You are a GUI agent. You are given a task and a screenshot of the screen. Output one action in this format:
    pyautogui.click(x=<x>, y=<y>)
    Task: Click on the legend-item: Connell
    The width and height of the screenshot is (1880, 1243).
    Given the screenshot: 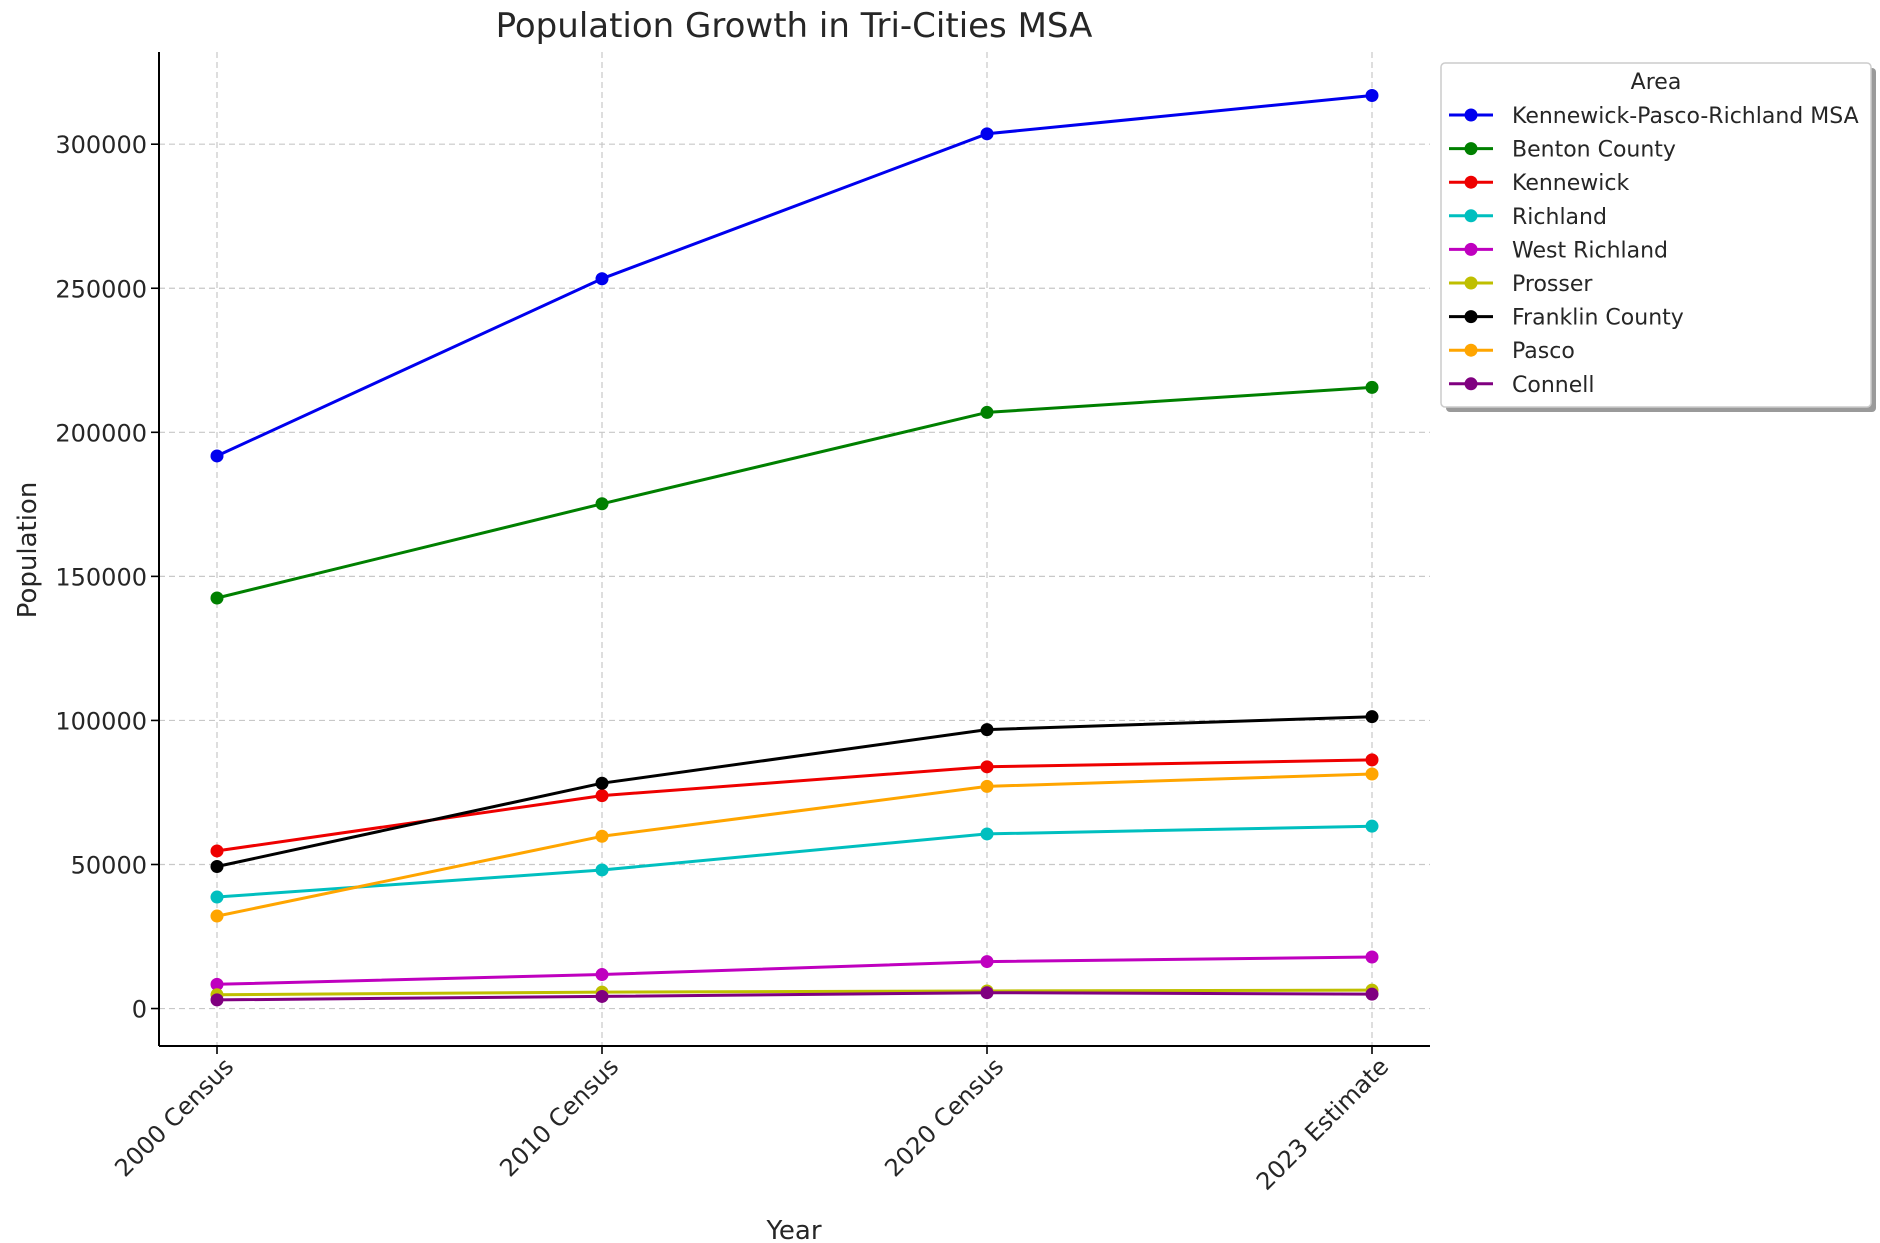 What is the action you would take?
    pyautogui.click(x=1521, y=385)
    